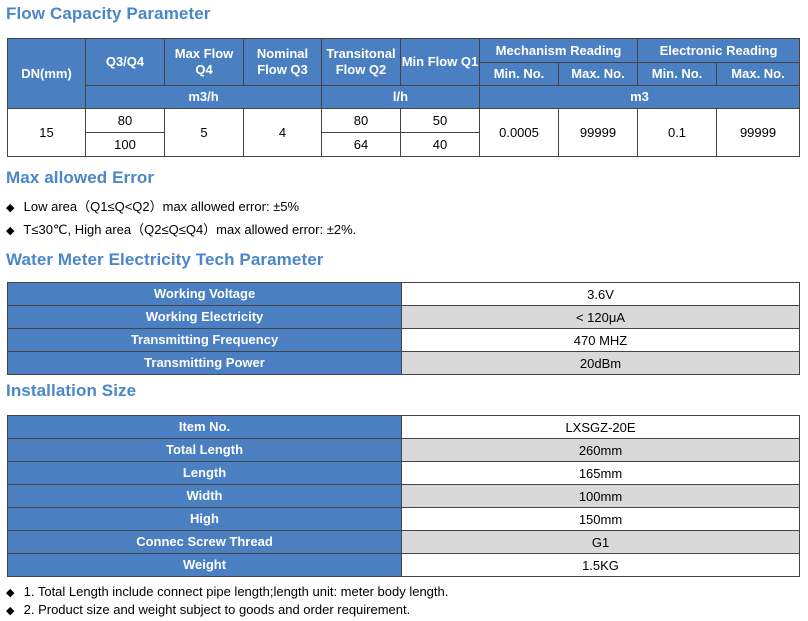 This screenshot has width=808, height=621. Describe the element at coordinates (677, 74) in the screenshot. I see `header-elec-min: Min. No.` at that location.